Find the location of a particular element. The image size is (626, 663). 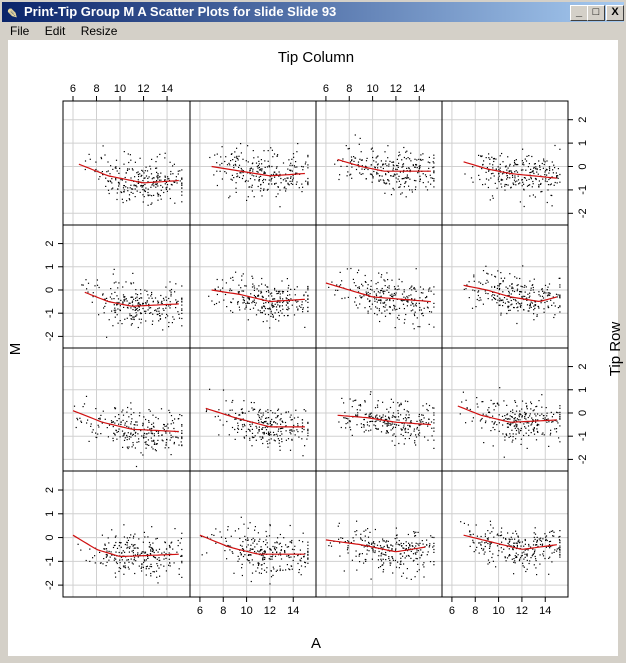

x-tick-label: 6 is located at coordinates (326, 89).